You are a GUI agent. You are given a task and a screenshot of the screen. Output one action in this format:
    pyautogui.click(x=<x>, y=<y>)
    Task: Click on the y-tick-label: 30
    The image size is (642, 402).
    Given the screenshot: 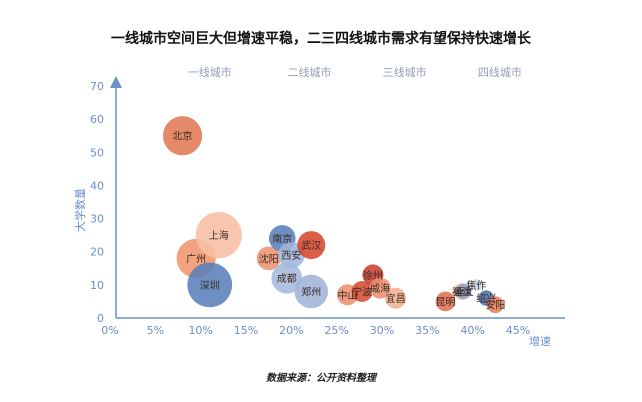 What is the action you would take?
    pyautogui.click(x=97, y=219)
    